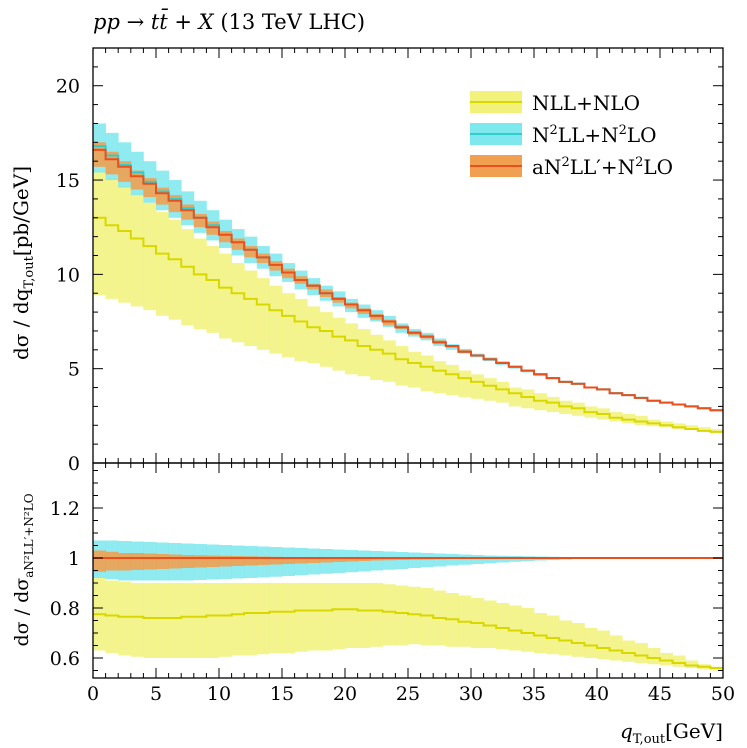 The height and width of the screenshot is (748, 747). Describe the element at coordinates (191, 22) in the screenshot. I see `title-plus-x: + X` at that location.